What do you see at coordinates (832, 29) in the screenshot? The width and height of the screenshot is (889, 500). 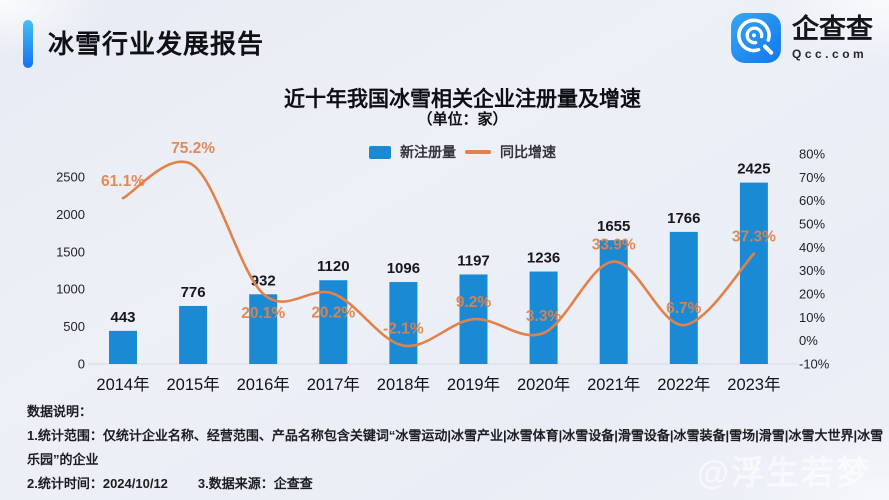 I see `qcc-logo-name: 企查查` at bounding box center [832, 29].